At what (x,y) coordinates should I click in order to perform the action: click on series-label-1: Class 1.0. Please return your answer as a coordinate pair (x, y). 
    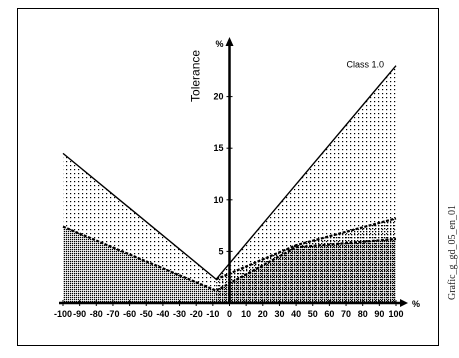
    Looking at the image, I should click on (365, 65).